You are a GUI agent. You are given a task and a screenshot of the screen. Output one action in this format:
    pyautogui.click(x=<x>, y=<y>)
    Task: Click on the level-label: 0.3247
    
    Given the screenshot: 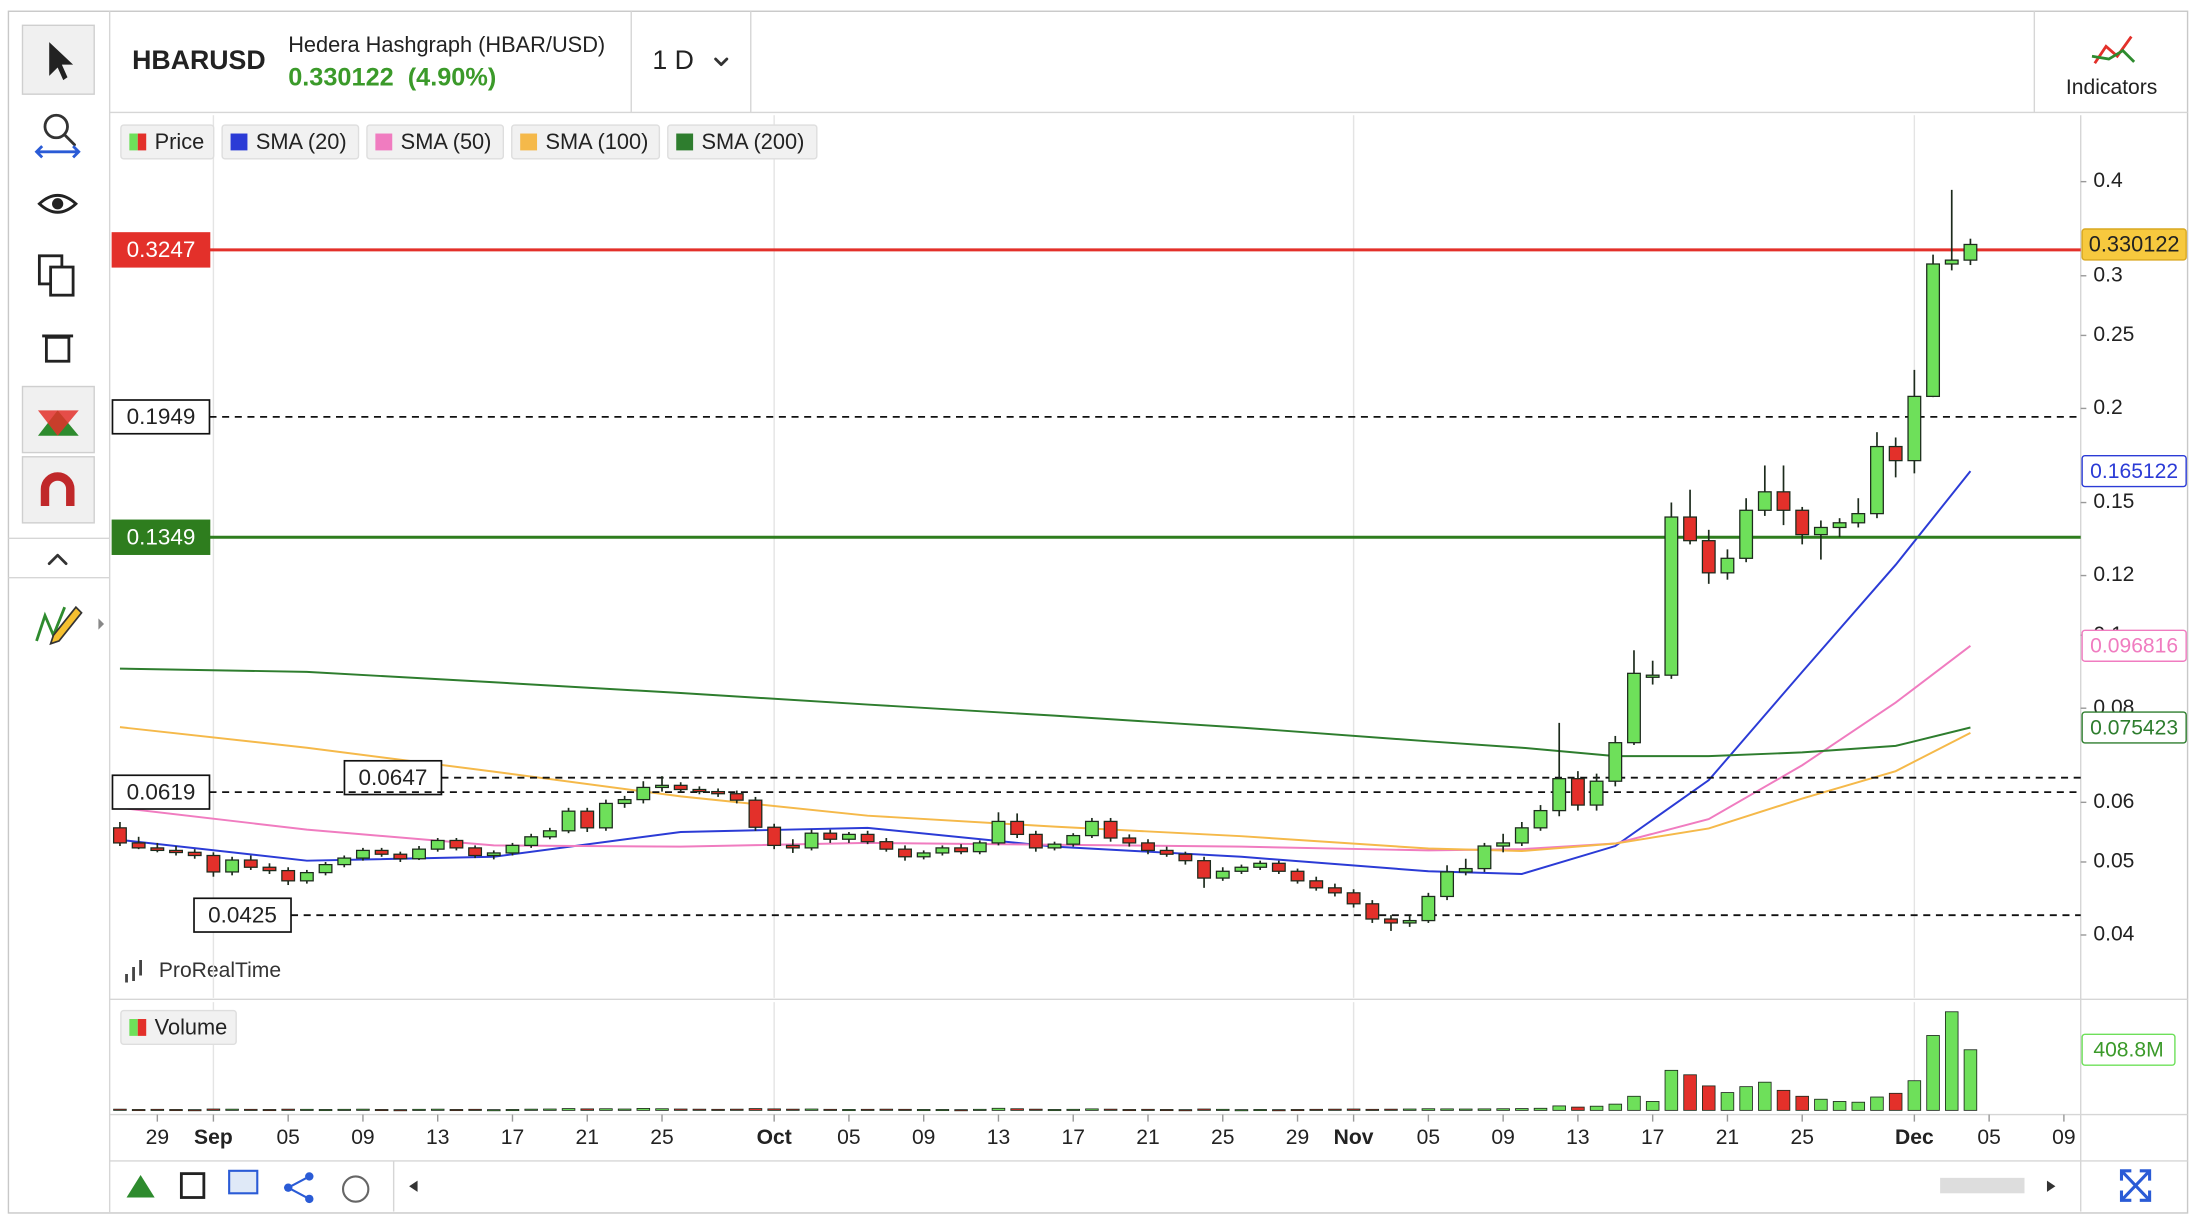 What is the action you would take?
    pyautogui.click(x=161, y=249)
    